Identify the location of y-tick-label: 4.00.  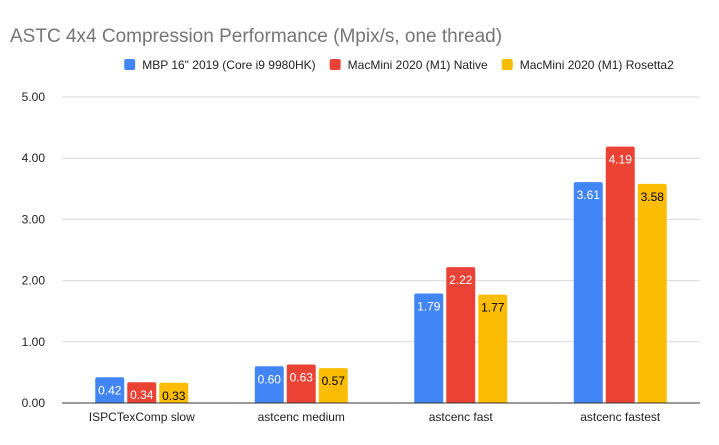
(34, 158).